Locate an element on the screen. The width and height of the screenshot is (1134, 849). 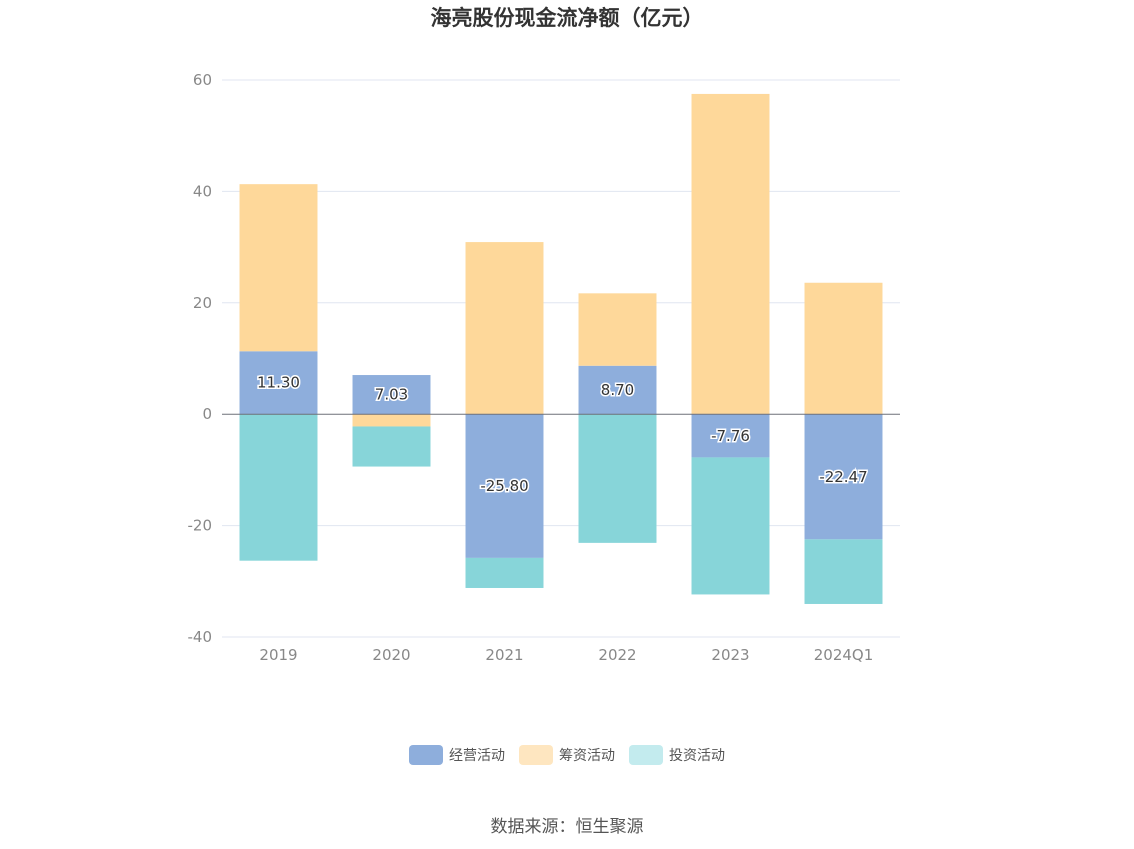
bar-2-2023 is located at coordinates (730, 526).